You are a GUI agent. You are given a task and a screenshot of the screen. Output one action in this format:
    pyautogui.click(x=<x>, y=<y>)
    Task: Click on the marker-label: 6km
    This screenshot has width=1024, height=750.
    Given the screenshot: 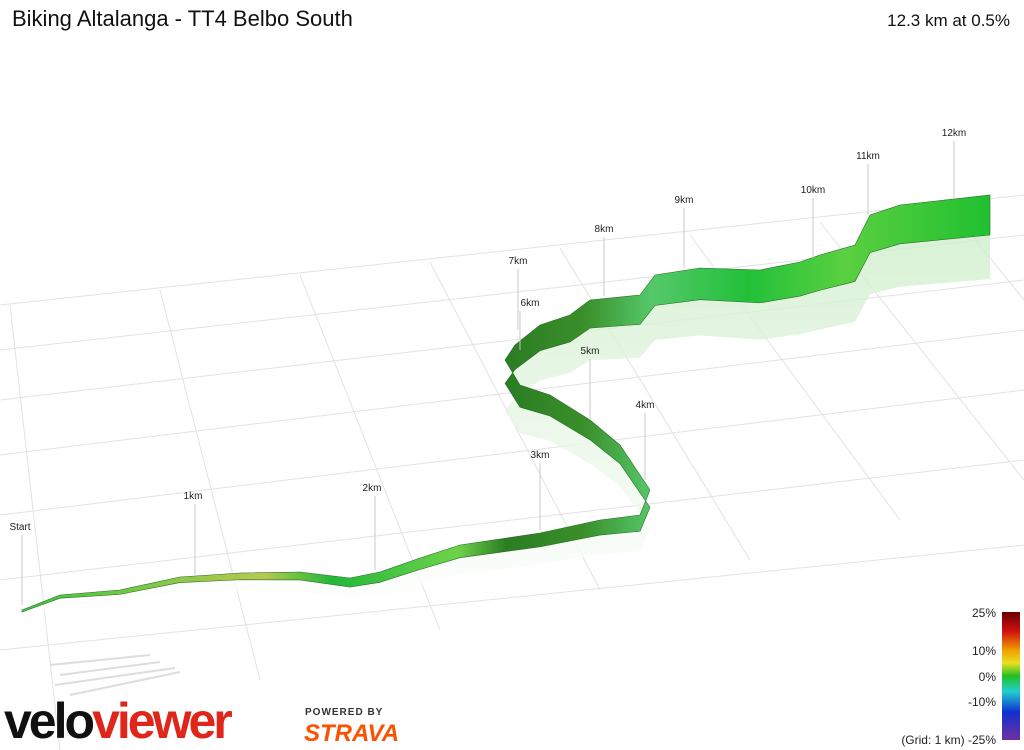 What is the action you would take?
    pyautogui.click(x=530, y=303)
    